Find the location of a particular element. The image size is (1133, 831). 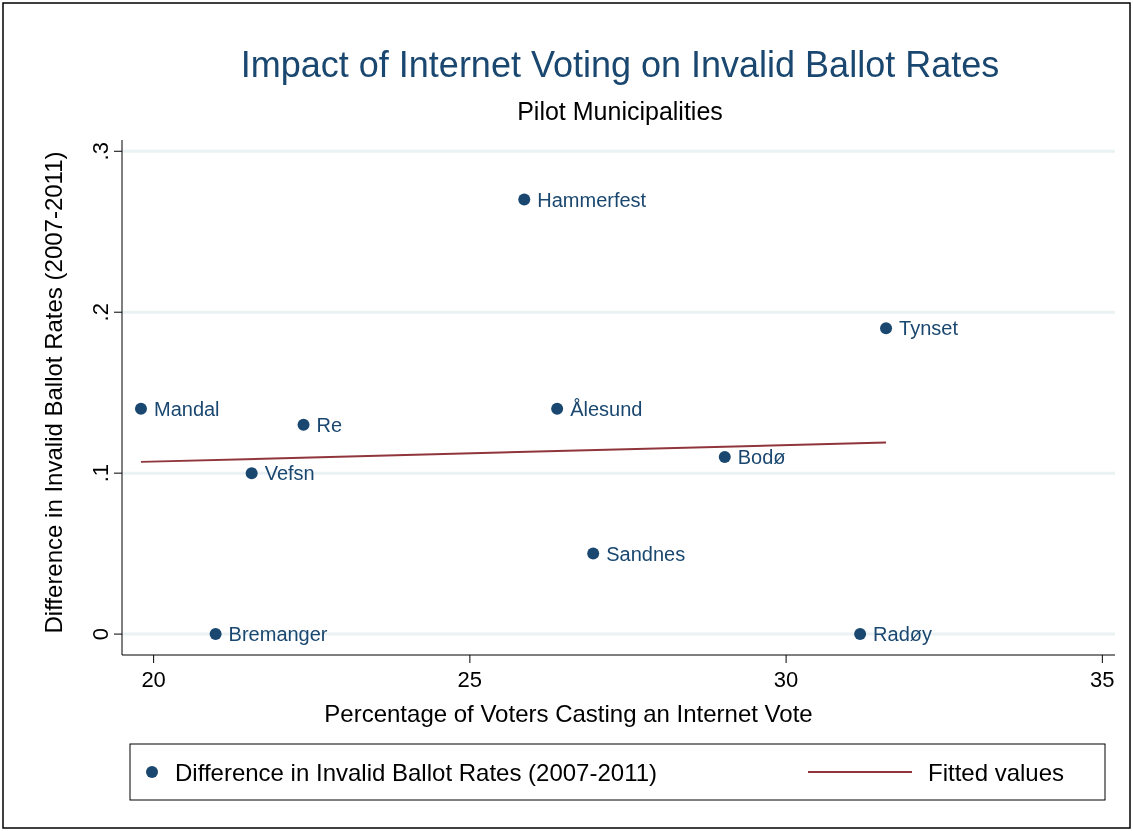

annotation: Hammerfest is located at coordinates (592, 199).